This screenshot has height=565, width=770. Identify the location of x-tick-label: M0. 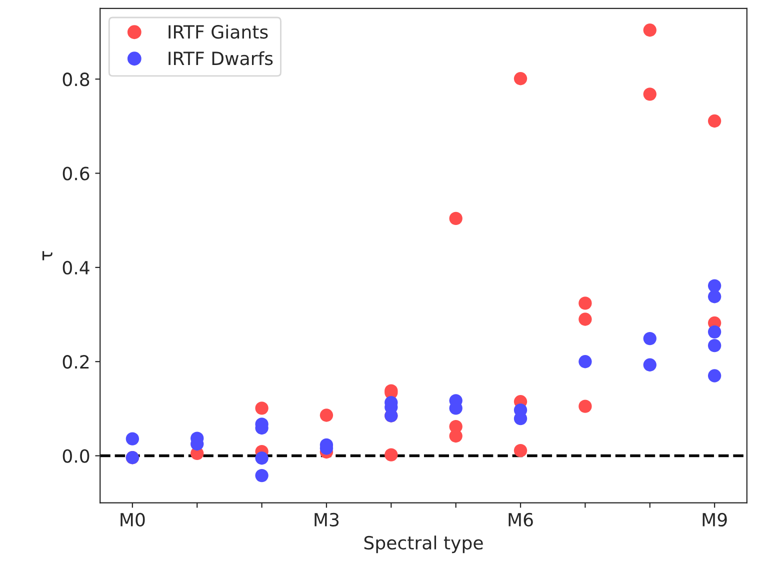
(132, 519).